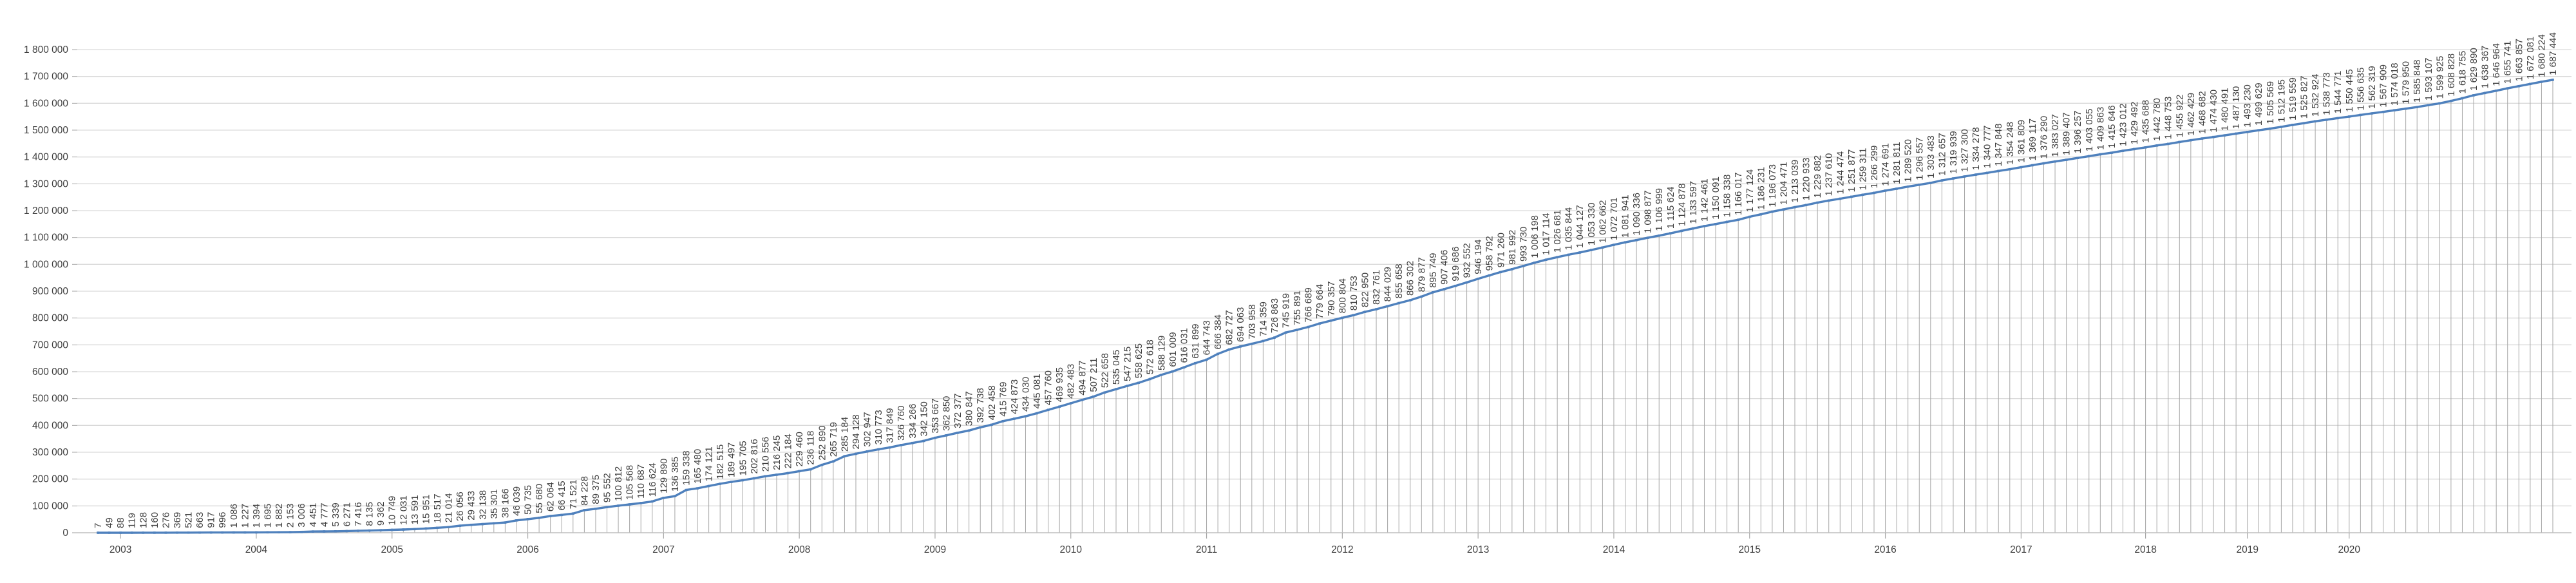 The height and width of the screenshot is (583, 2576). Describe the element at coordinates (1750, 549) in the screenshot. I see `x-axis-year-label: 2015` at that location.